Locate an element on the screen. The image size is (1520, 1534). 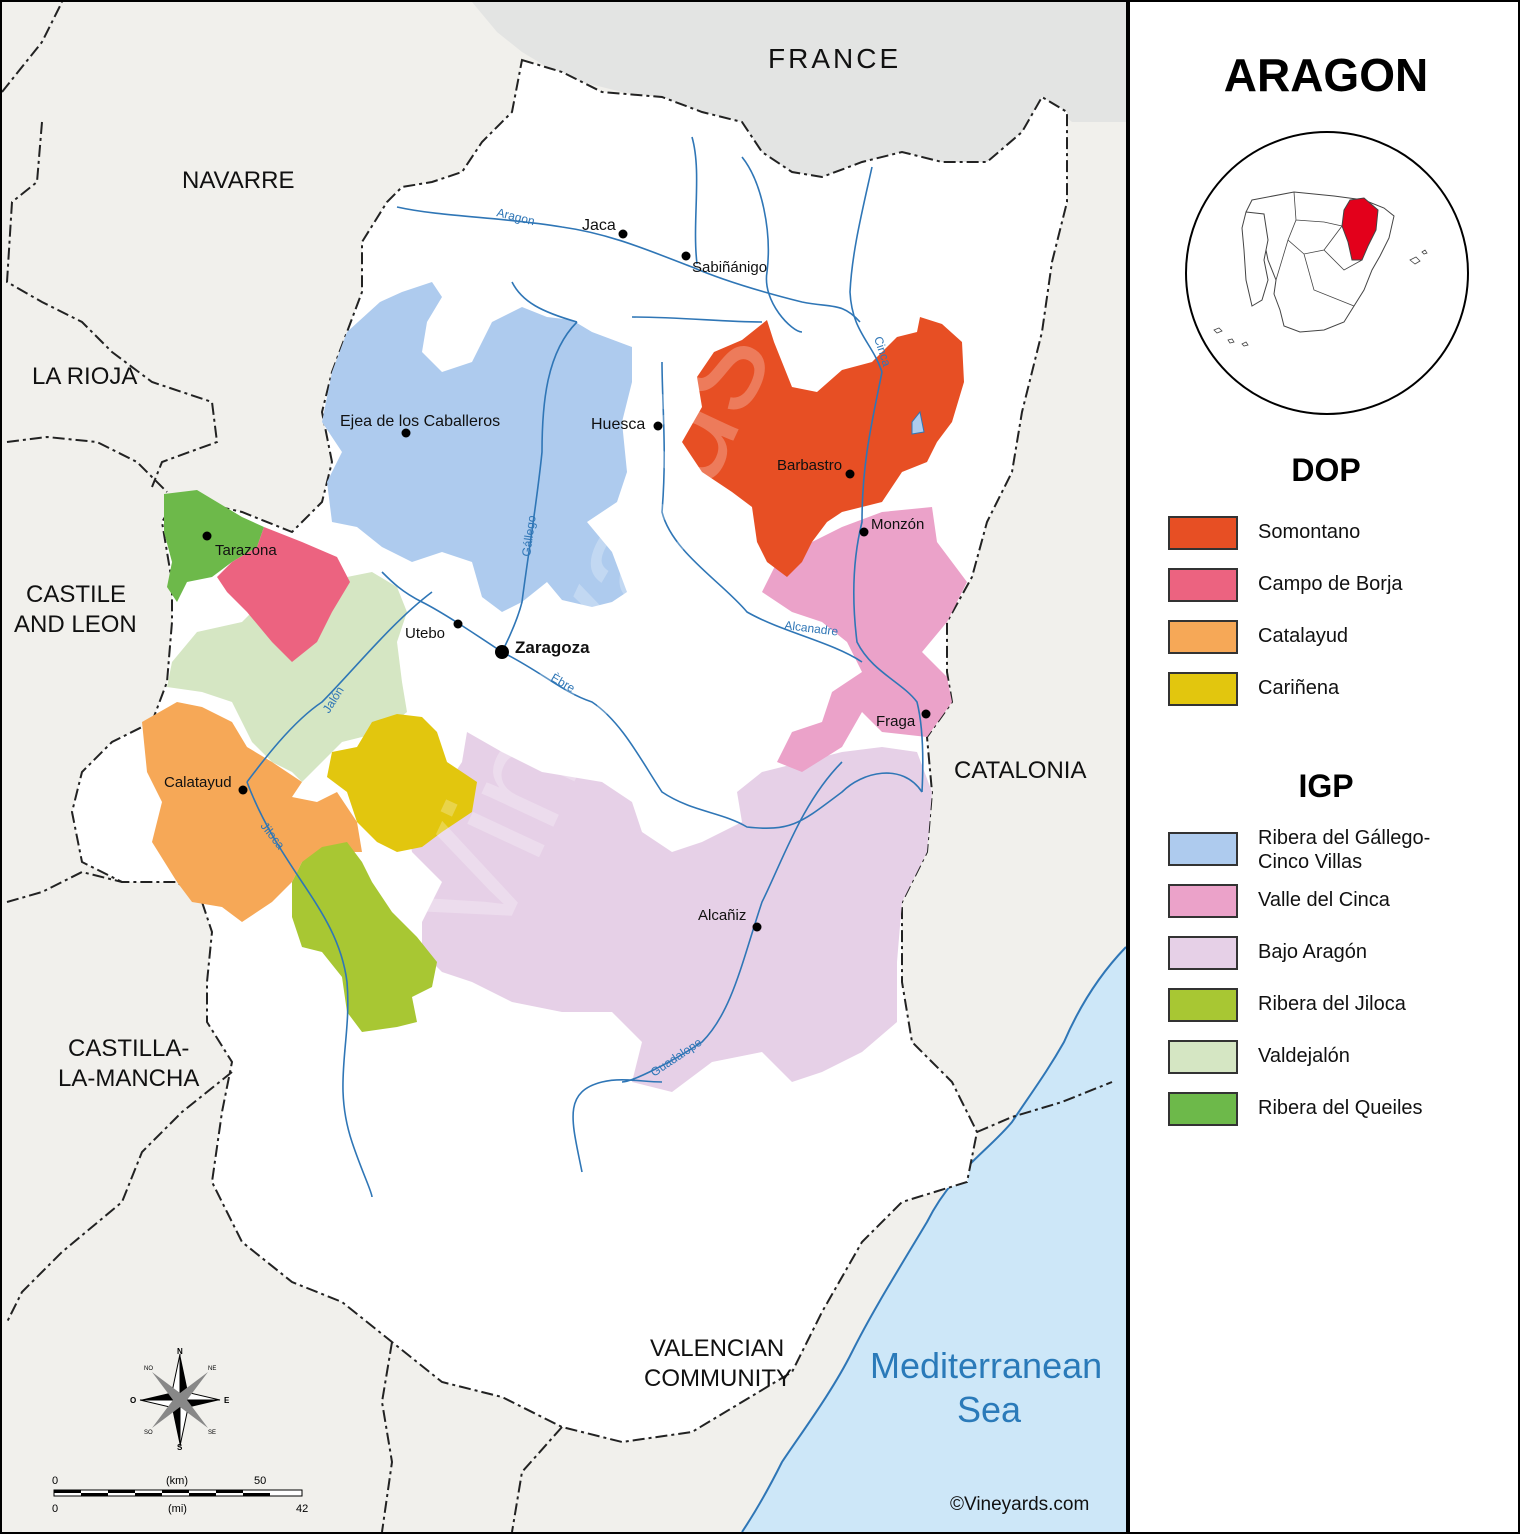
city-dot-monzon is located at coordinates (864, 532).